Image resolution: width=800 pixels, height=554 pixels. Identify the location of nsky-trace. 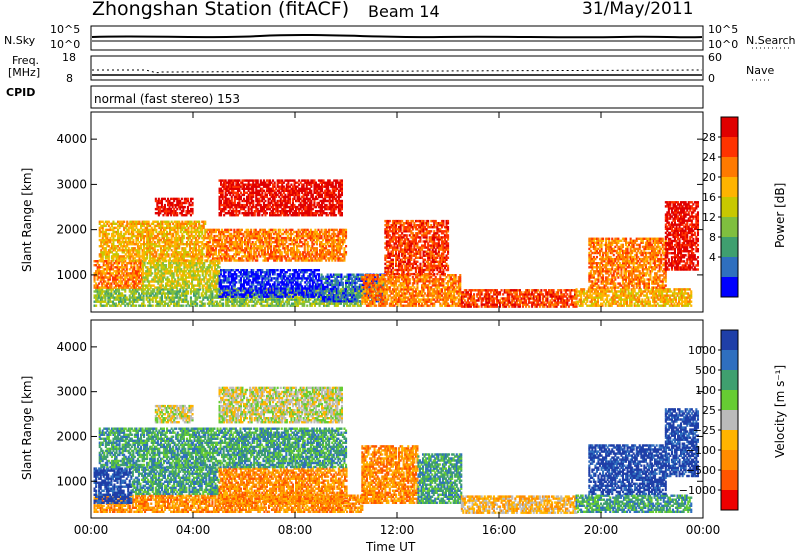
(397, 36).